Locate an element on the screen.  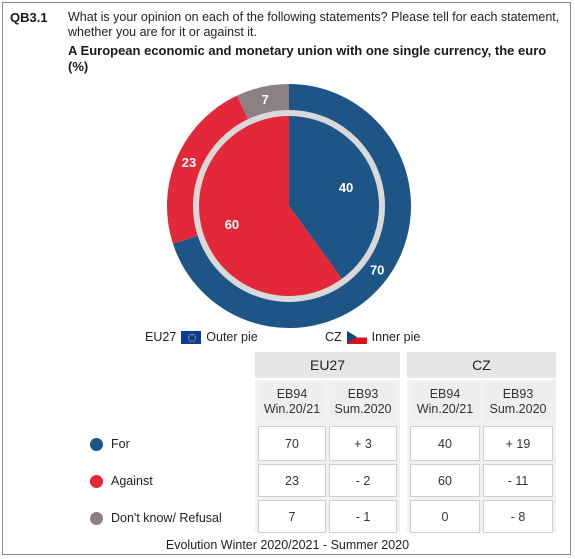
table-cell: 0 is located at coordinates (445, 516).